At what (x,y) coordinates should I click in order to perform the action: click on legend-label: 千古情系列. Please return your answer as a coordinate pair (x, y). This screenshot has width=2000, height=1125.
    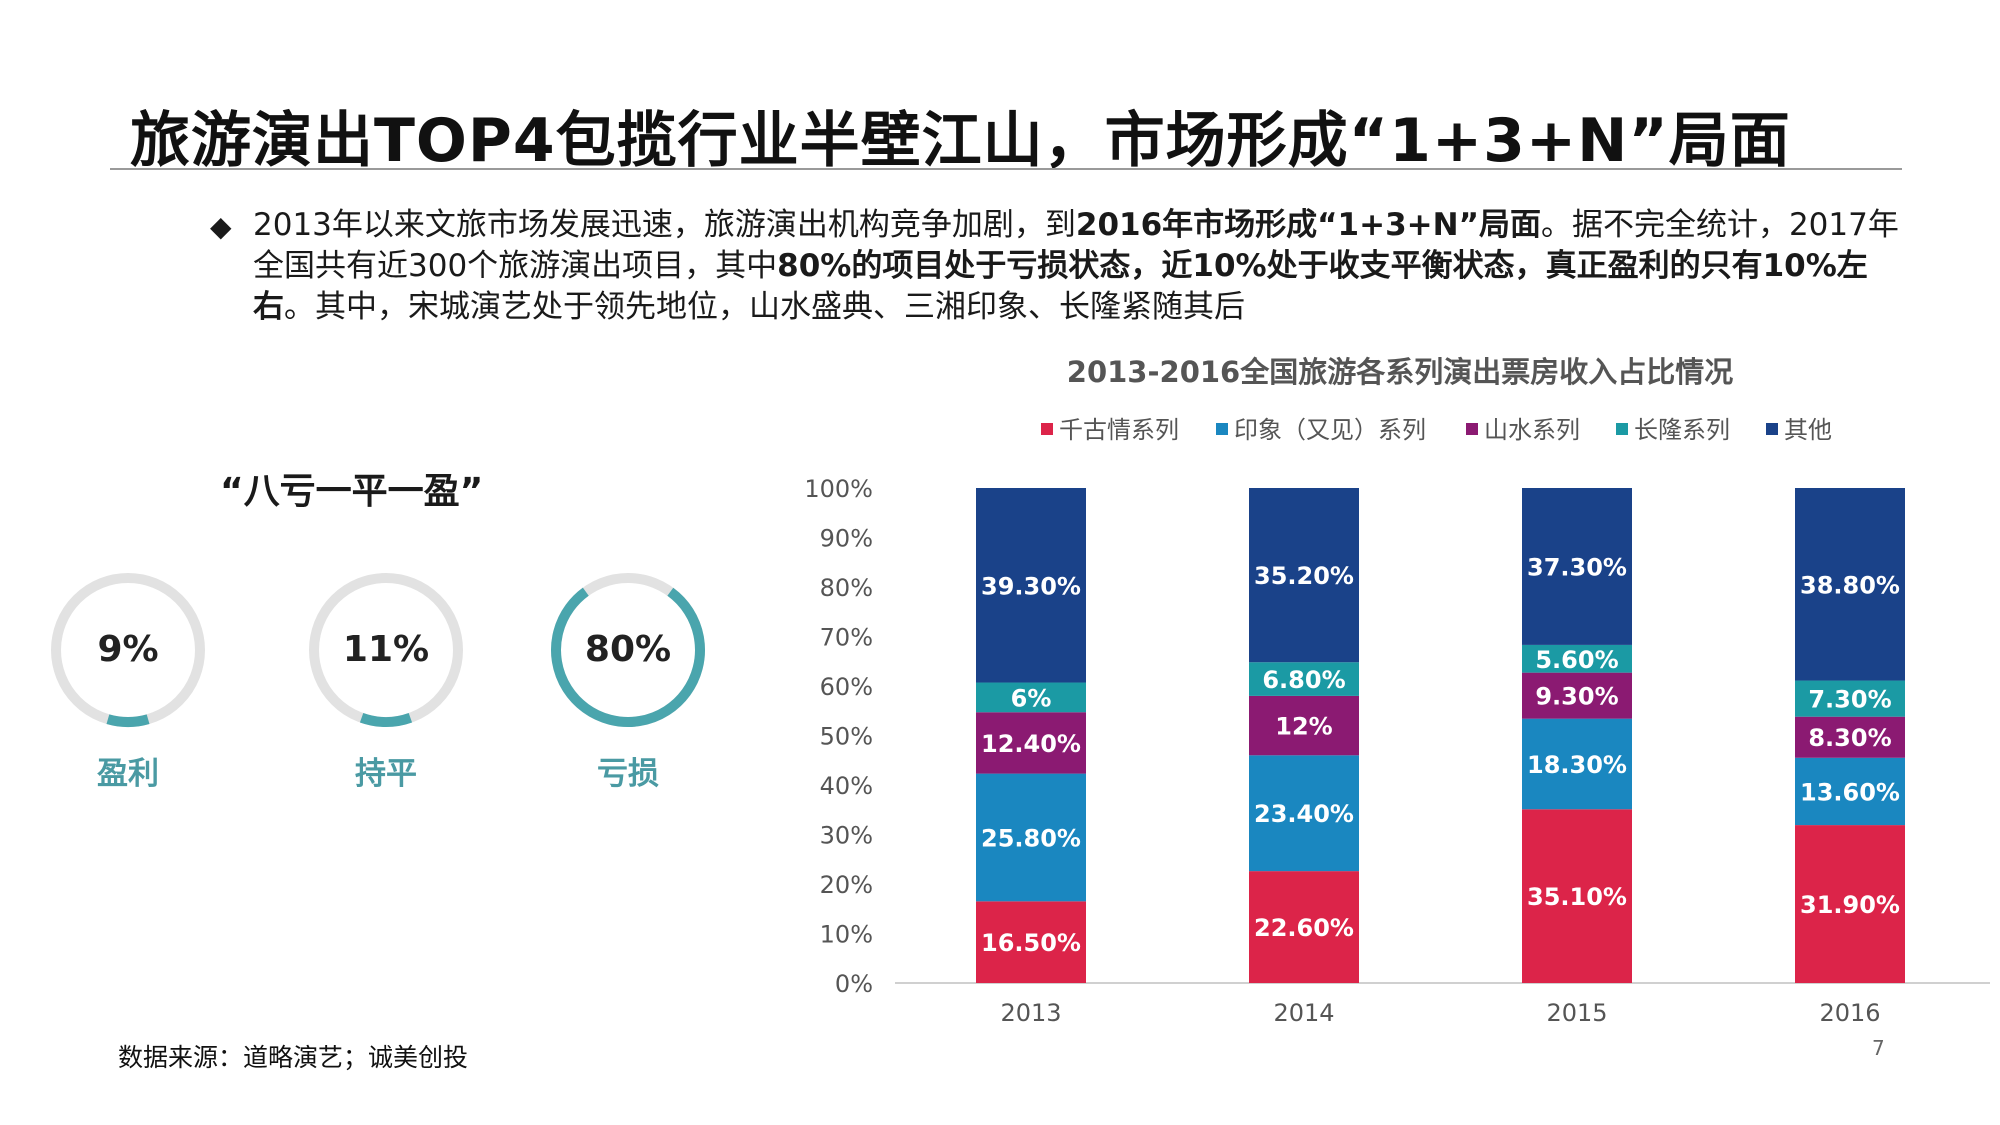
    Looking at the image, I should click on (1119, 430).